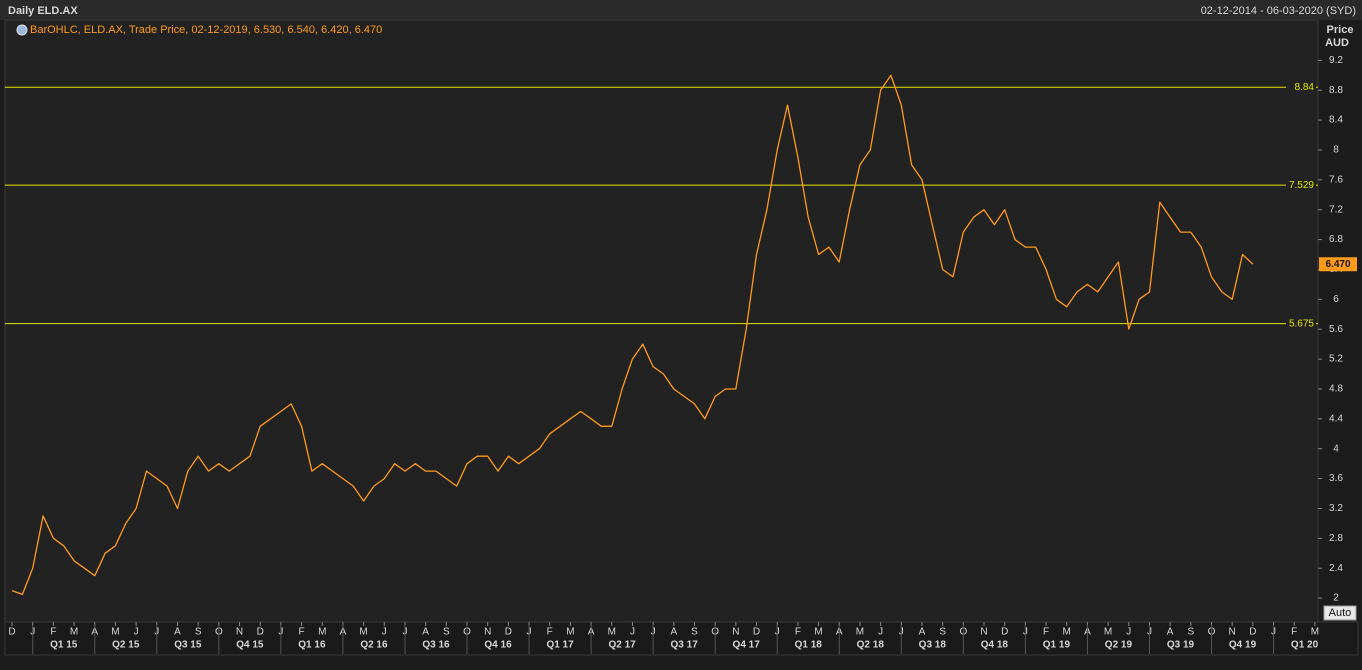  I want to click on auto-button, so click(1340, 613).